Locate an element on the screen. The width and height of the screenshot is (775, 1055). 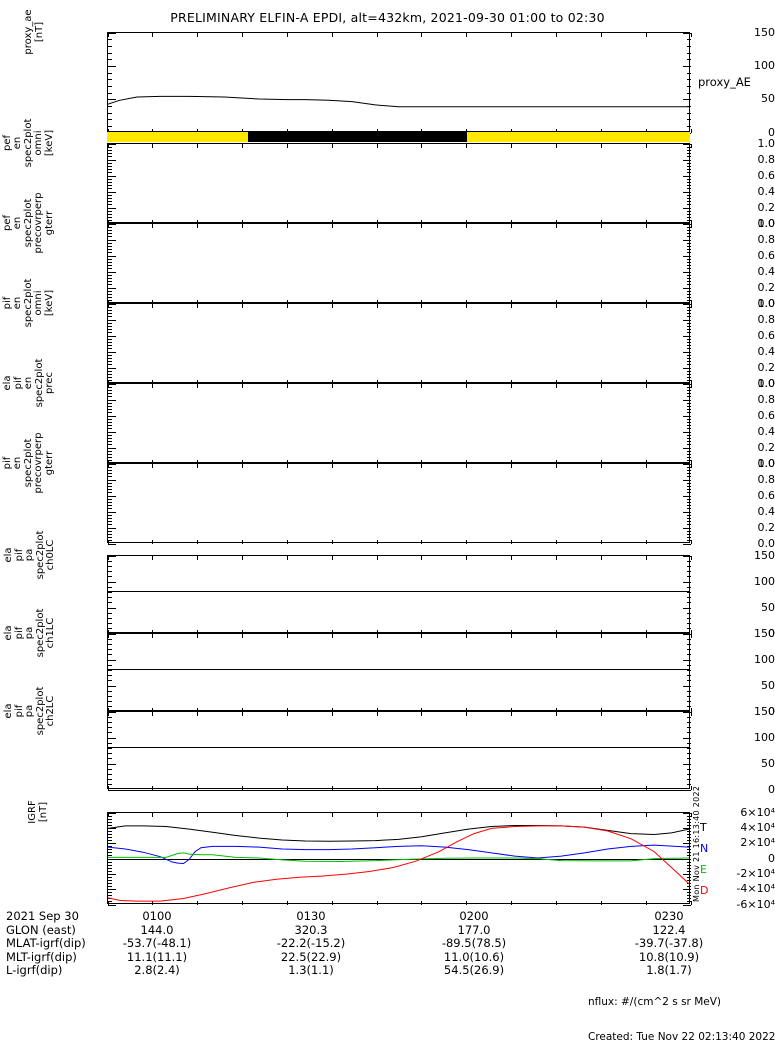
panel-ela-pif-en-spec2plot-precovrperp-gterr is located at coordinates (399, 504).